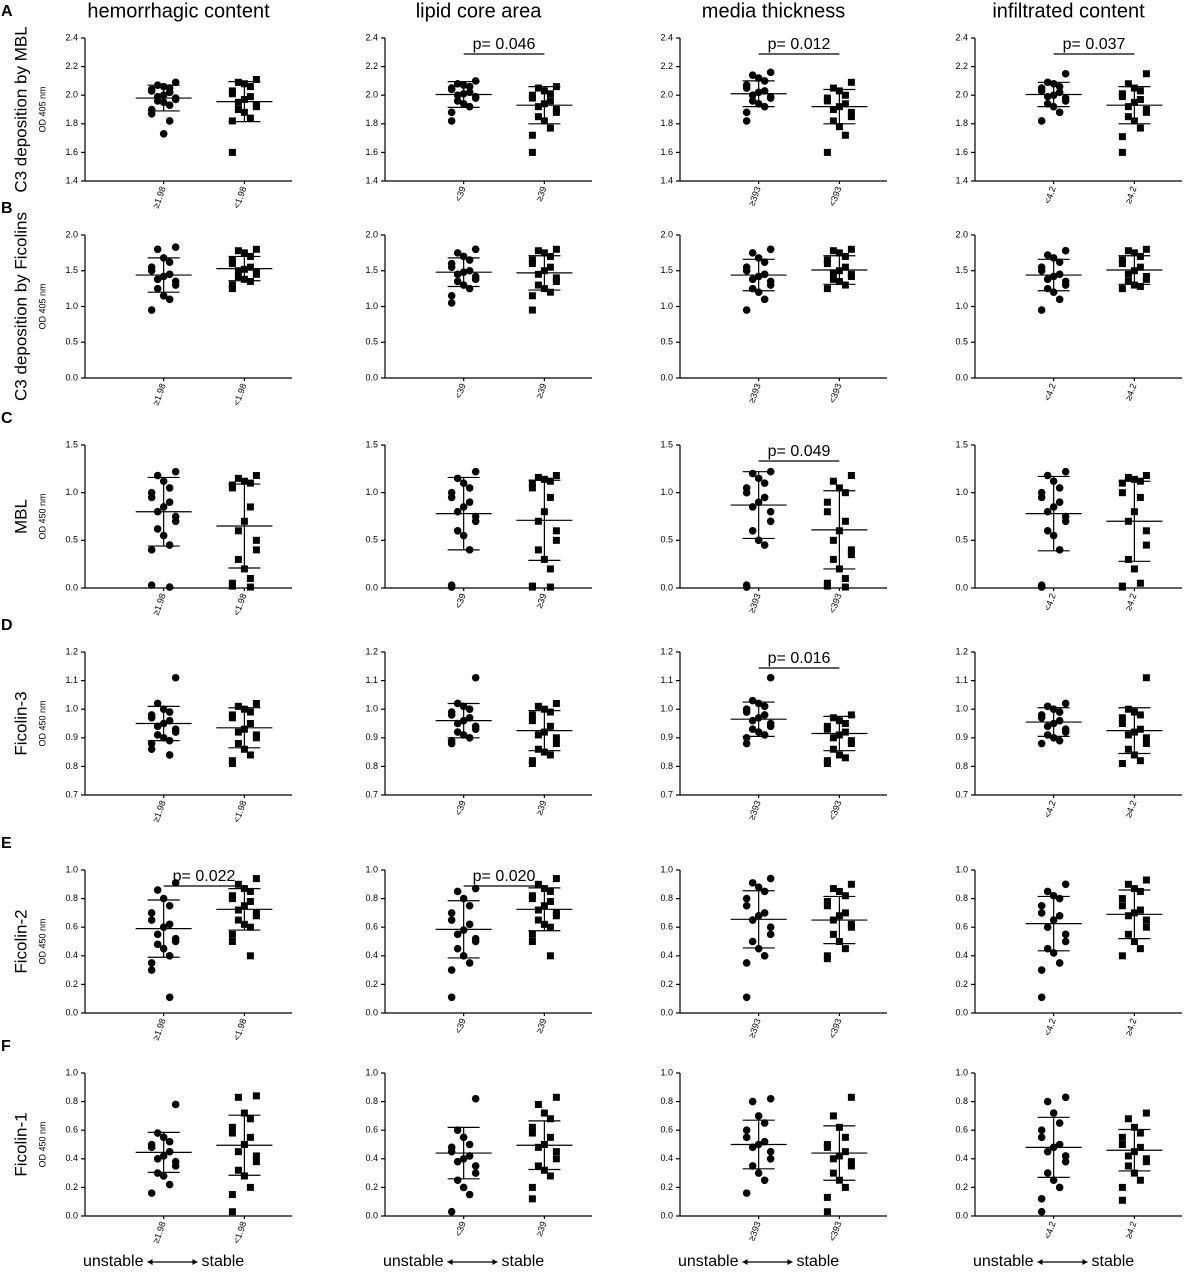 The image size is (1192, 1278). I want to click on column-title: media thickness, so click(773, 11).